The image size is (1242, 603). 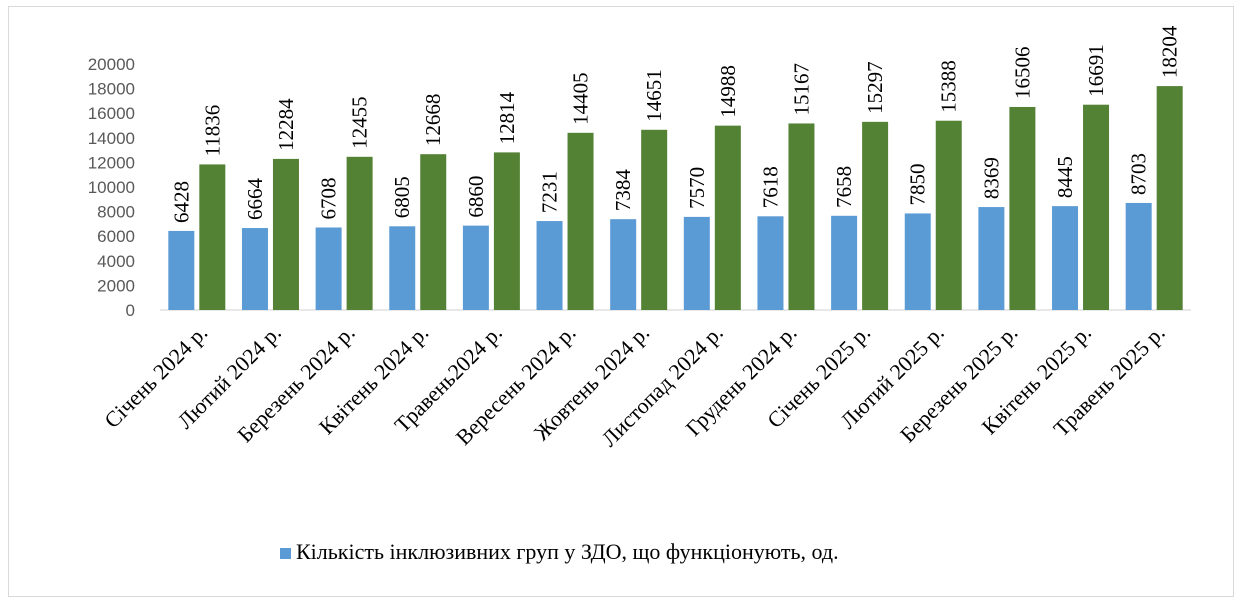 What do you see at coordinates (402, 197) in the screenshot?
I see `data-label: 6805` at bounding box center [402, 197].